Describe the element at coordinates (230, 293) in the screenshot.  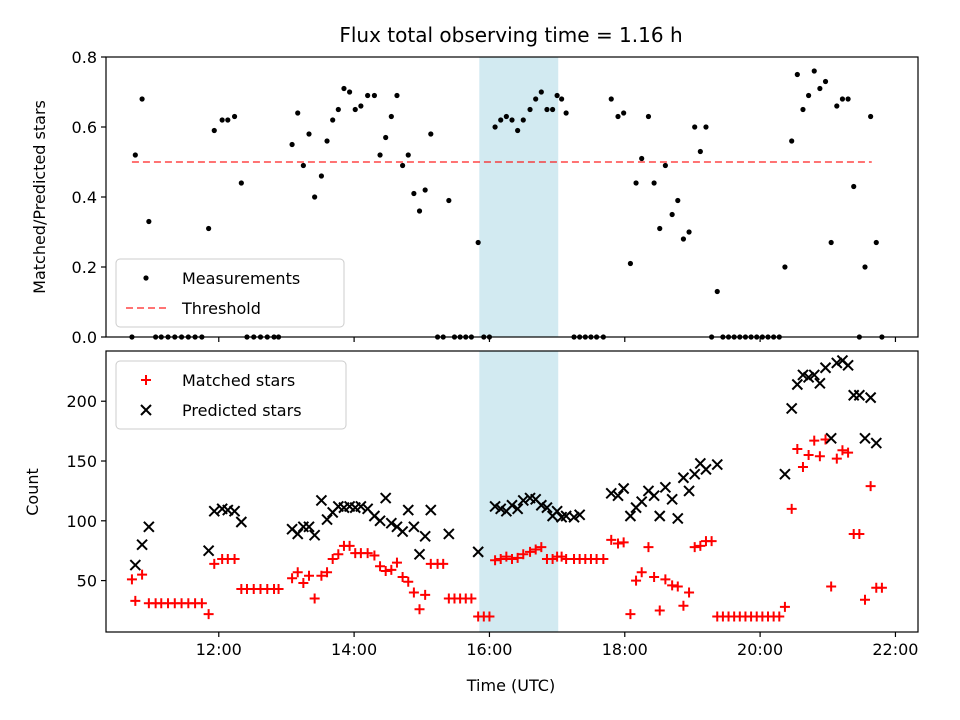
I see `legend: Measurements Threshold` at that location.